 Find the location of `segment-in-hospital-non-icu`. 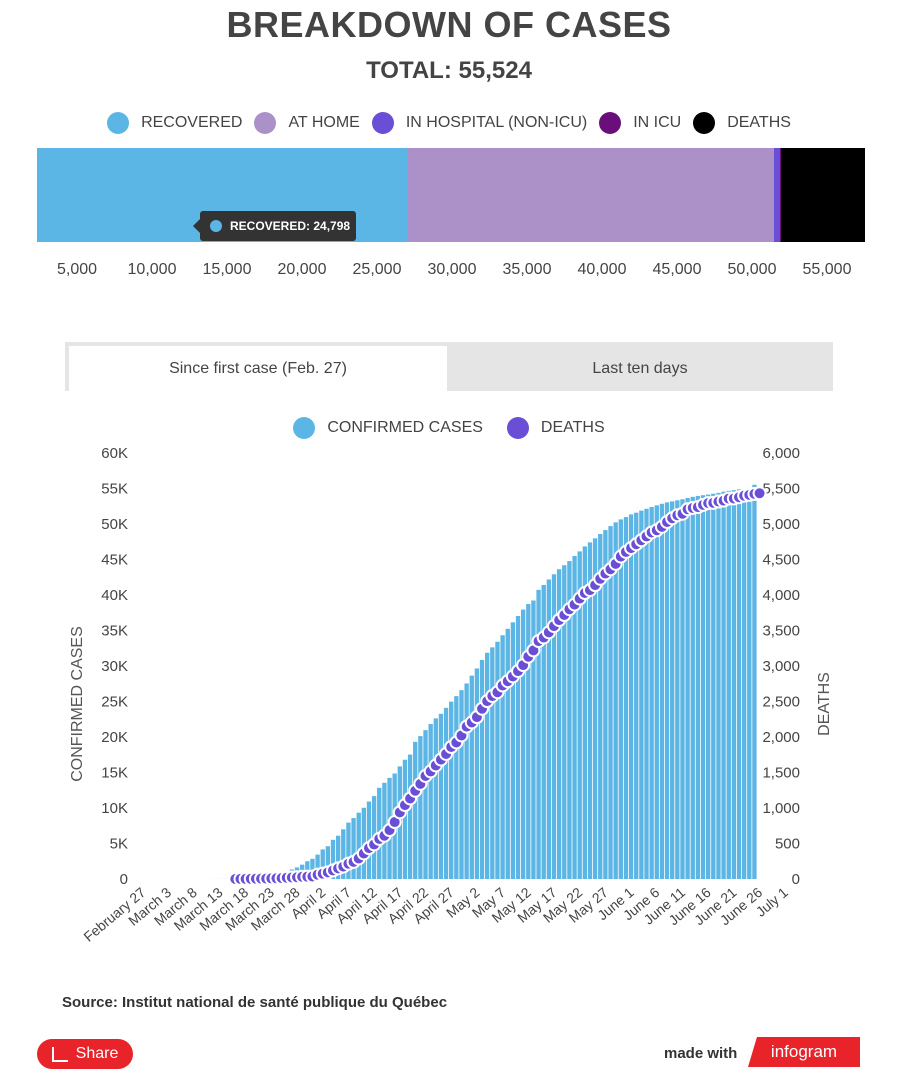

segment-in-hospital-non-icu is located at coordinates (777, 195).